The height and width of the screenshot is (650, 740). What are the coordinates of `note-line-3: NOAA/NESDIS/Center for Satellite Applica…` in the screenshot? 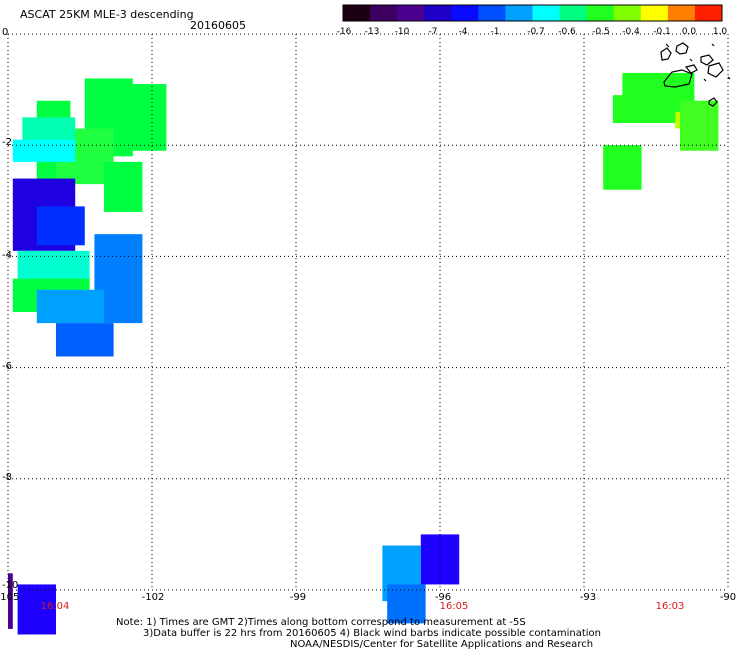 It's located at (442, 644).